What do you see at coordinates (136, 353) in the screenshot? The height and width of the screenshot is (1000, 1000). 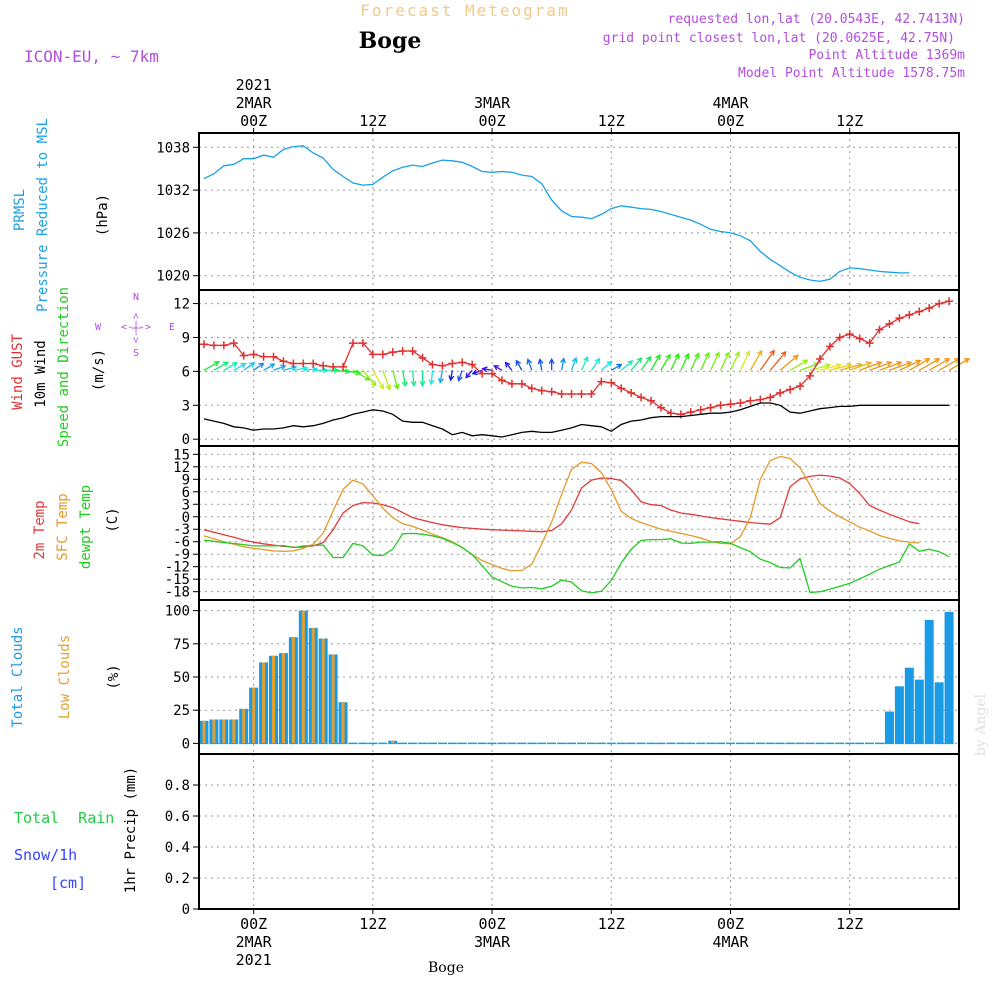 I see `compass-south: S` at bounding box center [136, 353].